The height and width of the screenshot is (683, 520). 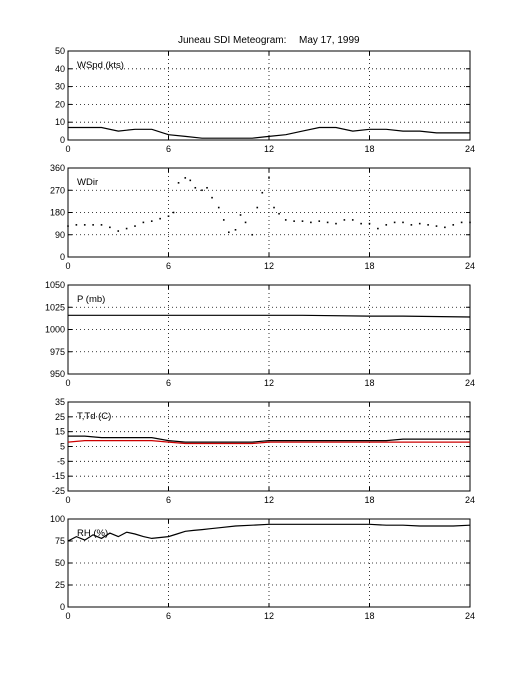 I want to click on y-tick-label: 15, so click(x=60, y=432).